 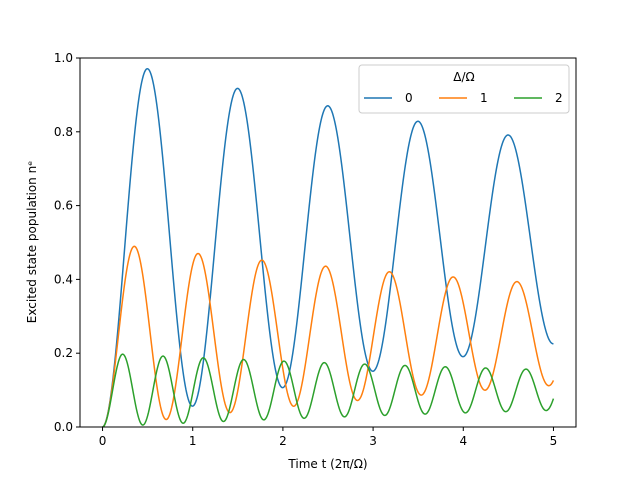 What do you see at coordinates (559, 98) in the screenshot?
I see `legend-label-2: 2` at bounding box center [559, 98].